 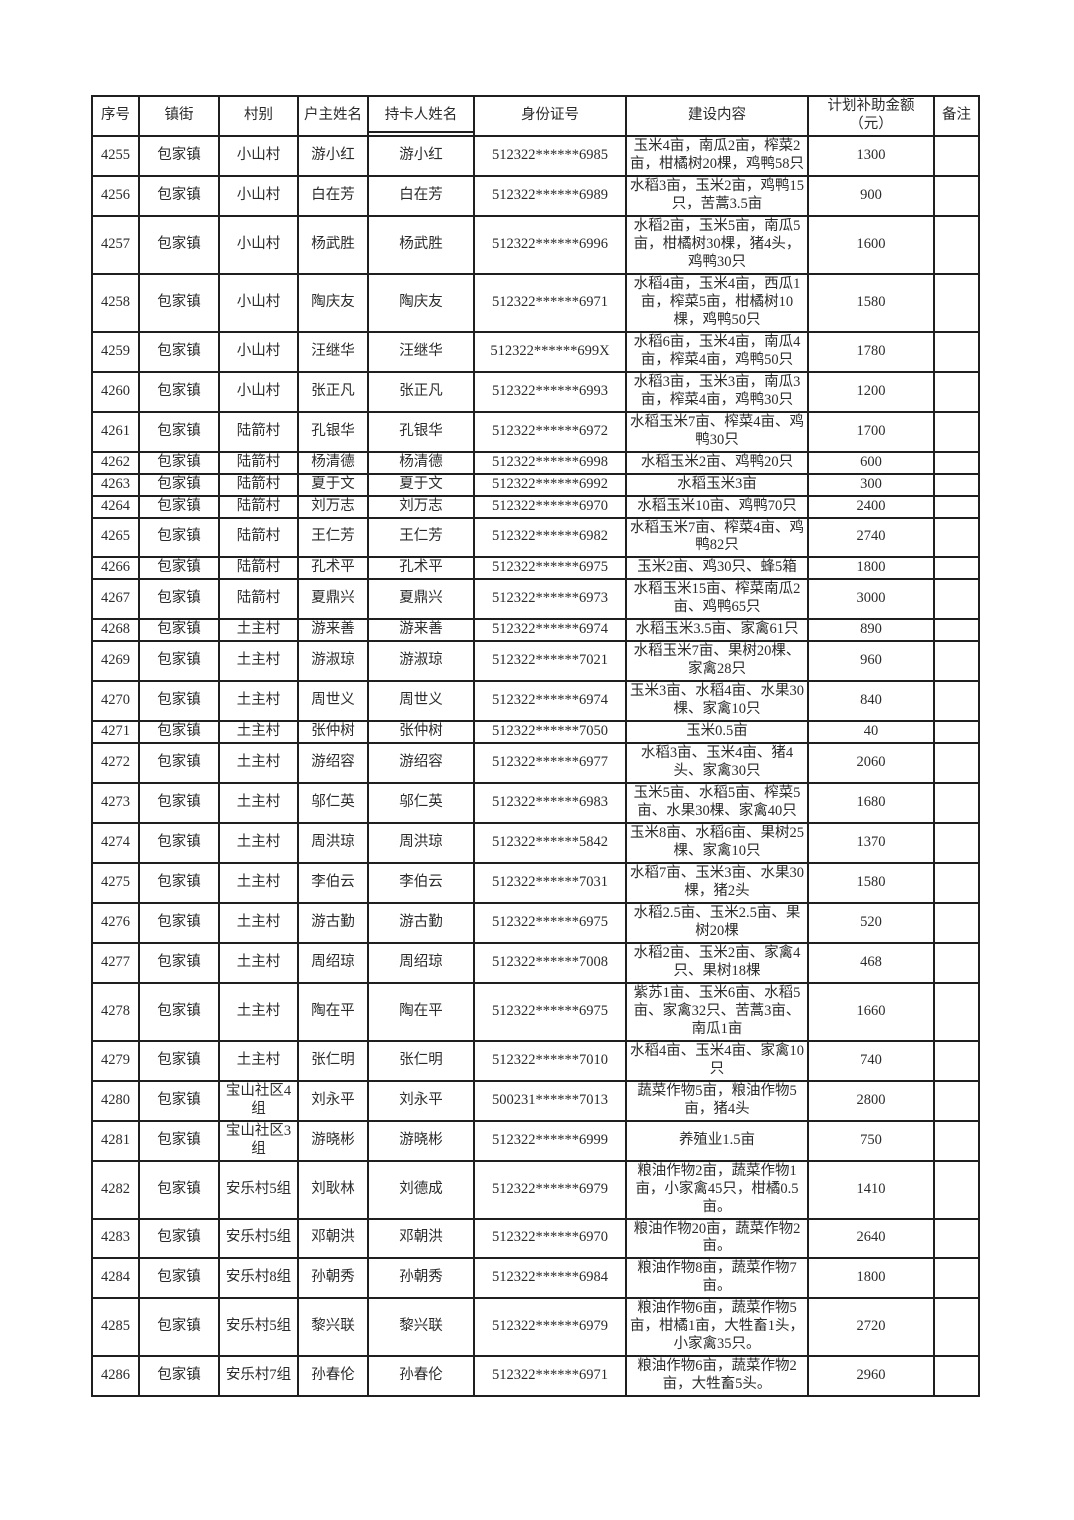 I want to click on cell-householder: 游古勤, so click(x=333, y=923).